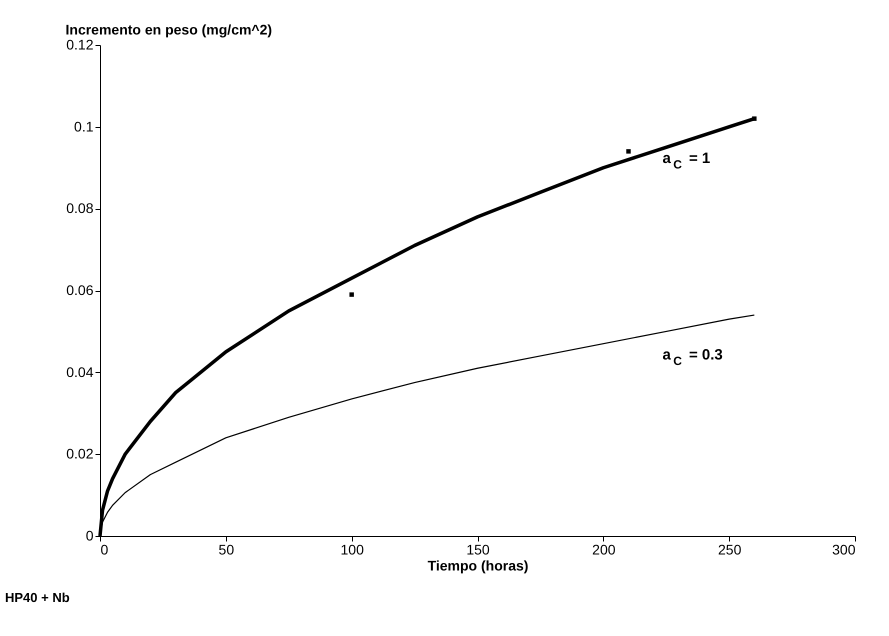  Describe the element at coordinates (80, 290) in the screenshot. I see `y-tick-label: 0.06` at that location.